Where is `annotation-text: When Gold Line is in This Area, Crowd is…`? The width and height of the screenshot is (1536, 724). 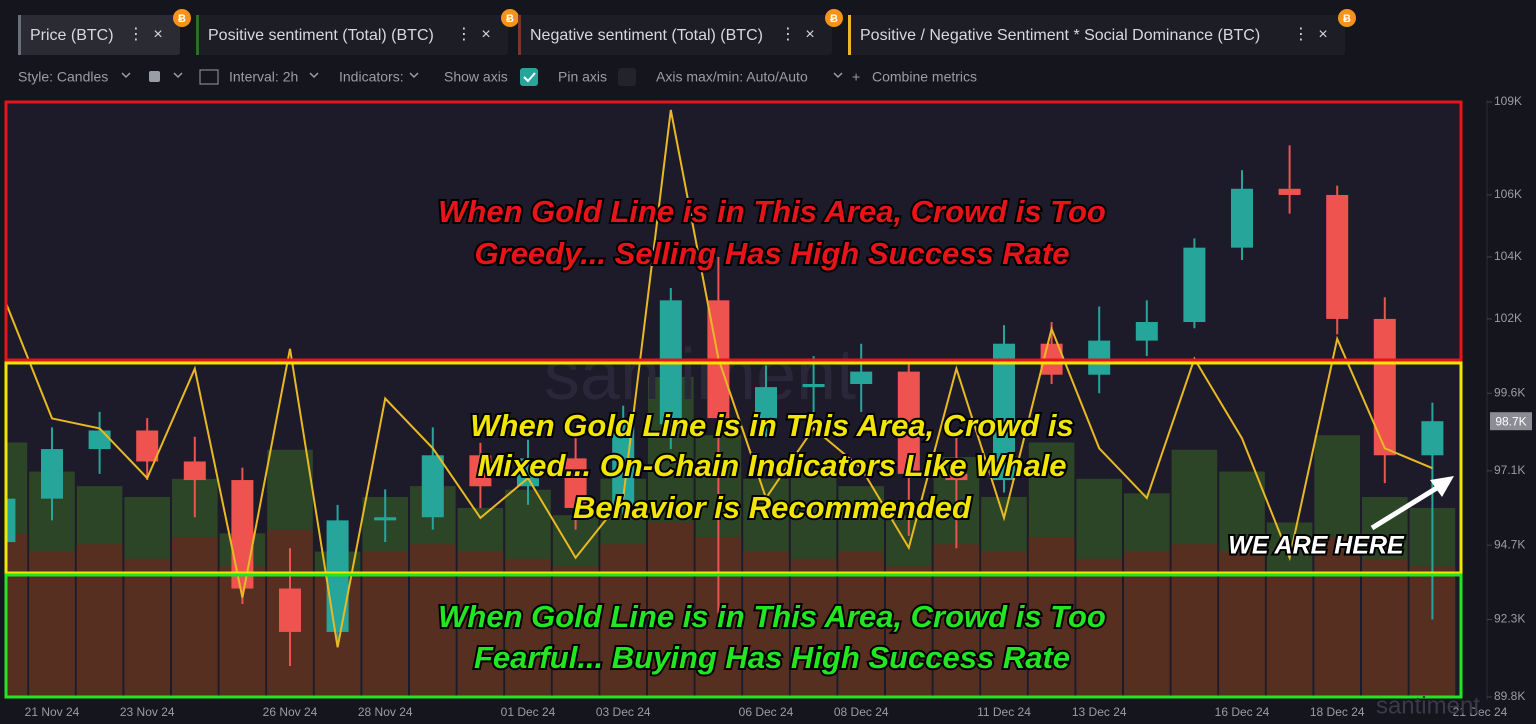
annotation-text: When Gold Line is in This Area, Crowd is… is located at coordinates (772, 211).